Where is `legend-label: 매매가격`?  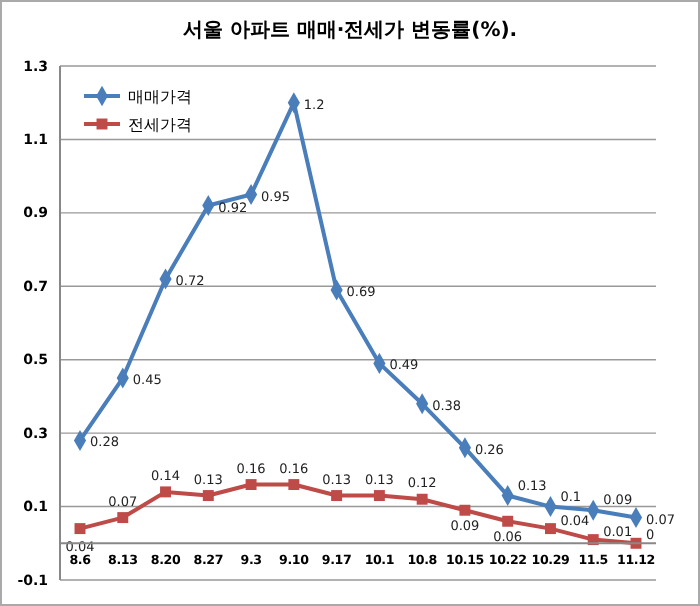 legend-label: 매매가격 is located at coordinates (160, 97).